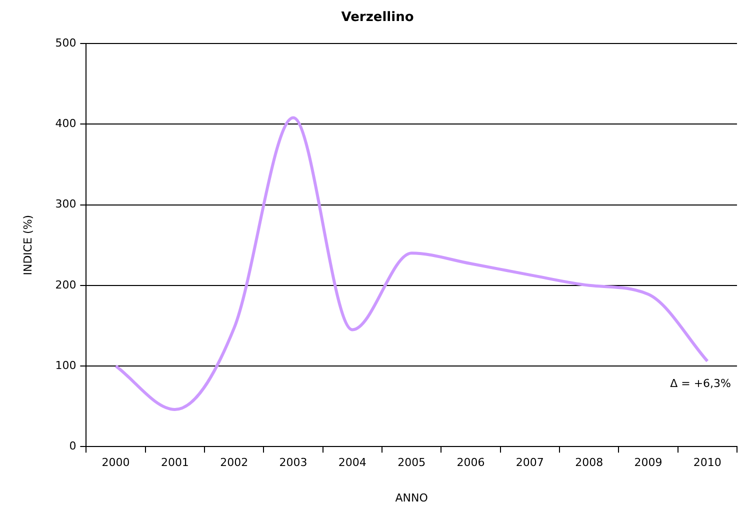  What do you see at coordinates (352, 463) in the screenshot?
I see `x-tick-label: 2004` at bounding box center [352, 463].